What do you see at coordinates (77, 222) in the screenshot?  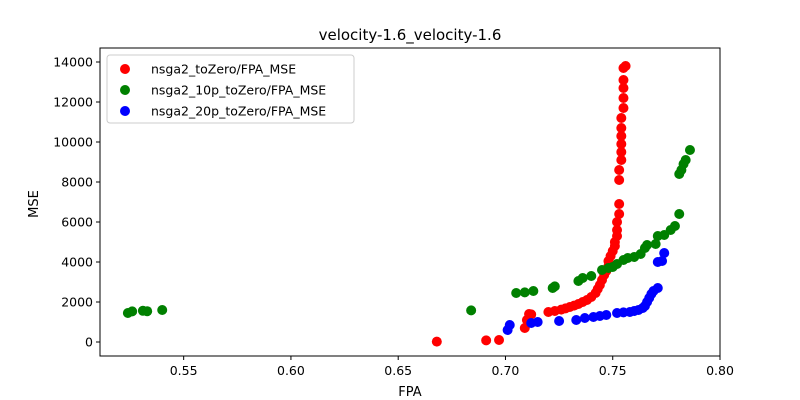 I see `y-tick-label: 6000` at bounding box center [77, 222].